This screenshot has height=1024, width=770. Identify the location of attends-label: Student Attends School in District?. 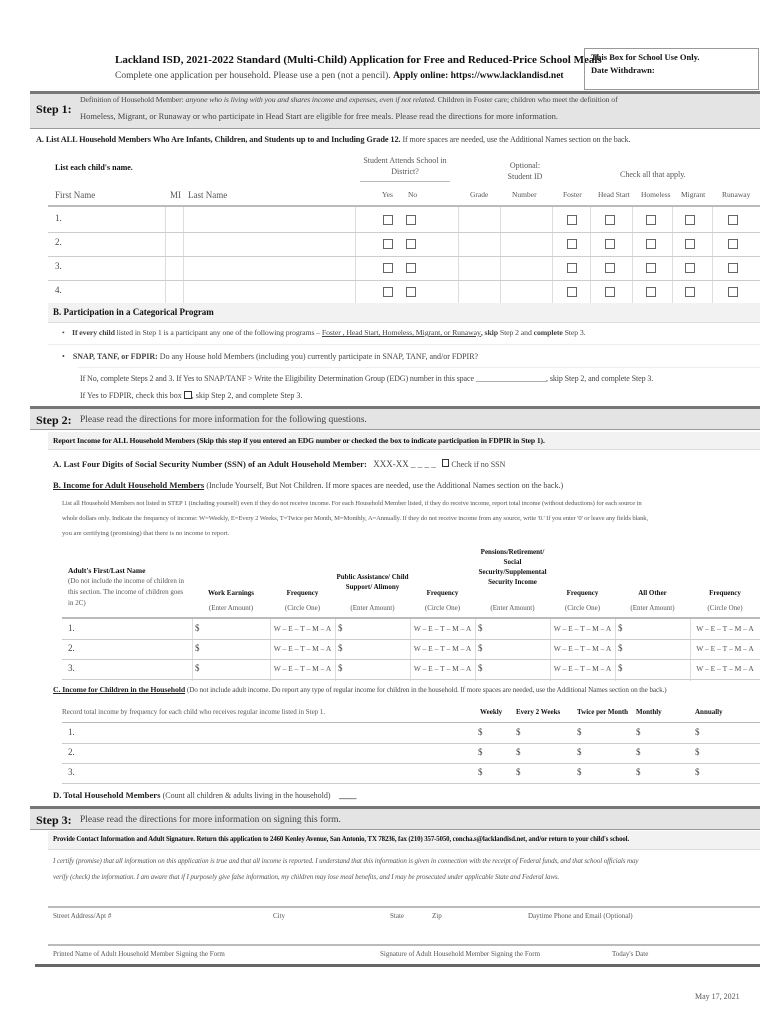
(405, 166).